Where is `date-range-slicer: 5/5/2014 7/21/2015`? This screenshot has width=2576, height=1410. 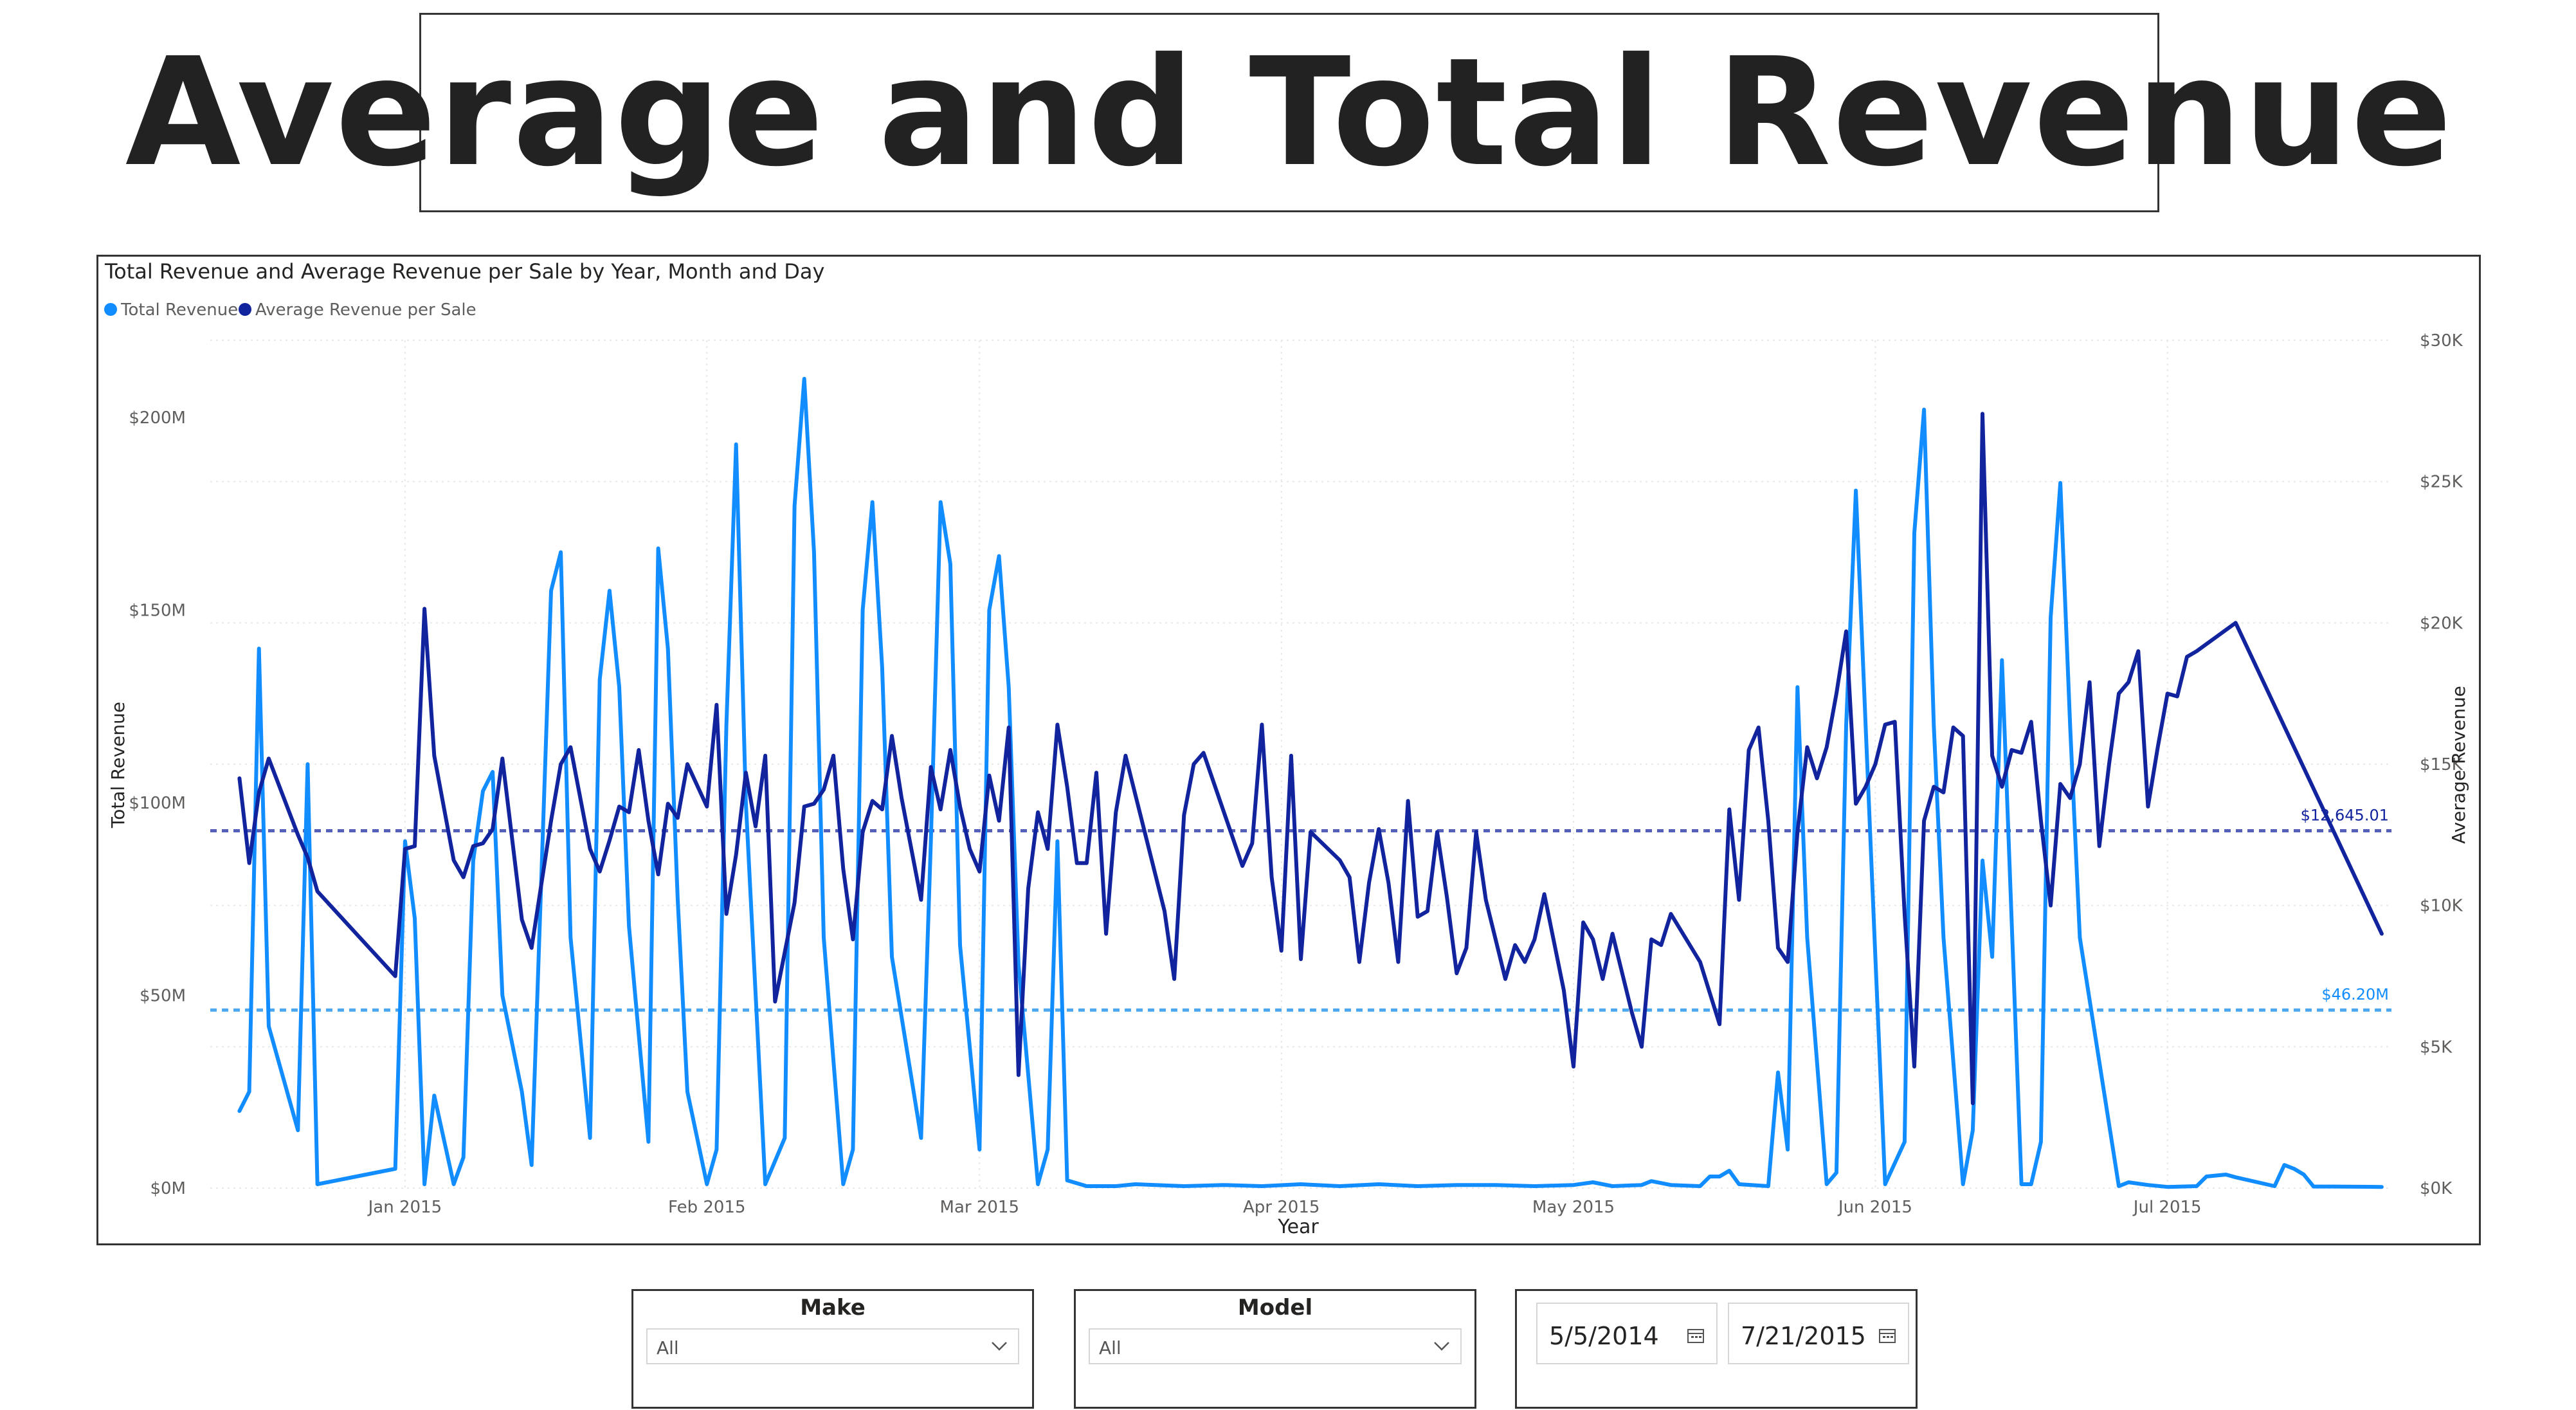
date-range-slicer: 5/5/2014 7/21/2015 is located at coordinates (1716, 1349).